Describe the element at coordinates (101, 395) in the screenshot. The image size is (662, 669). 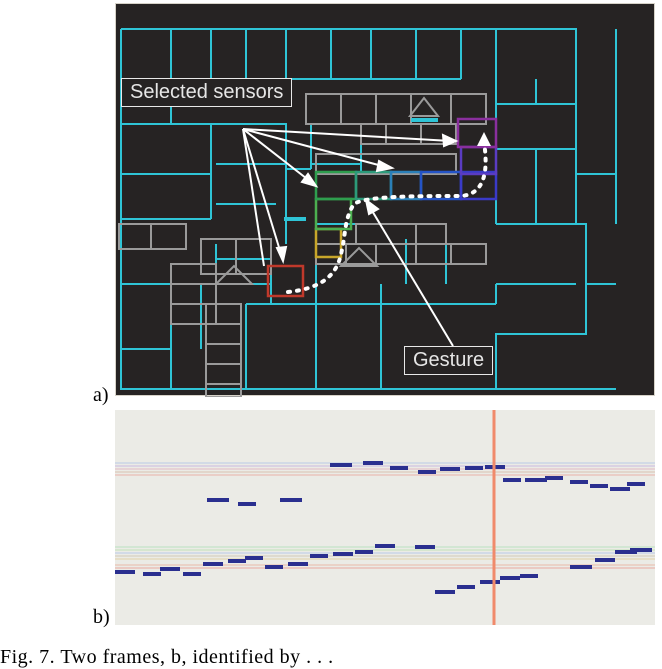
I see `panel-a-label: a)` at that location.